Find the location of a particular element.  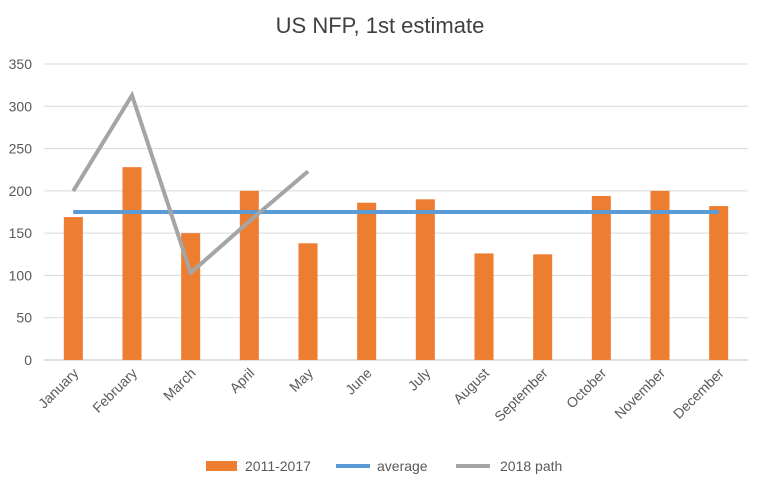

y-tick-label: 50 is located at coordinates (24, 318).